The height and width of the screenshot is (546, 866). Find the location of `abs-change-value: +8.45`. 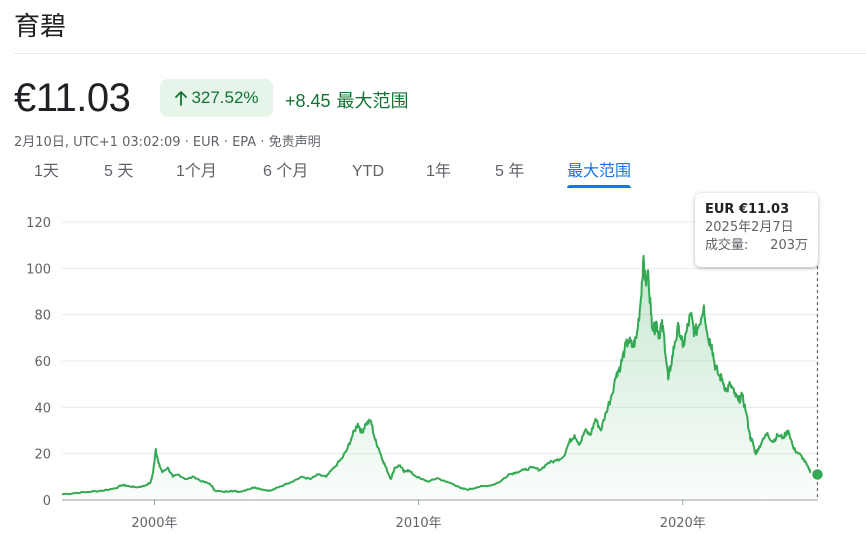

abs-change-value: +8.45 is located at coordinates (308, 101).